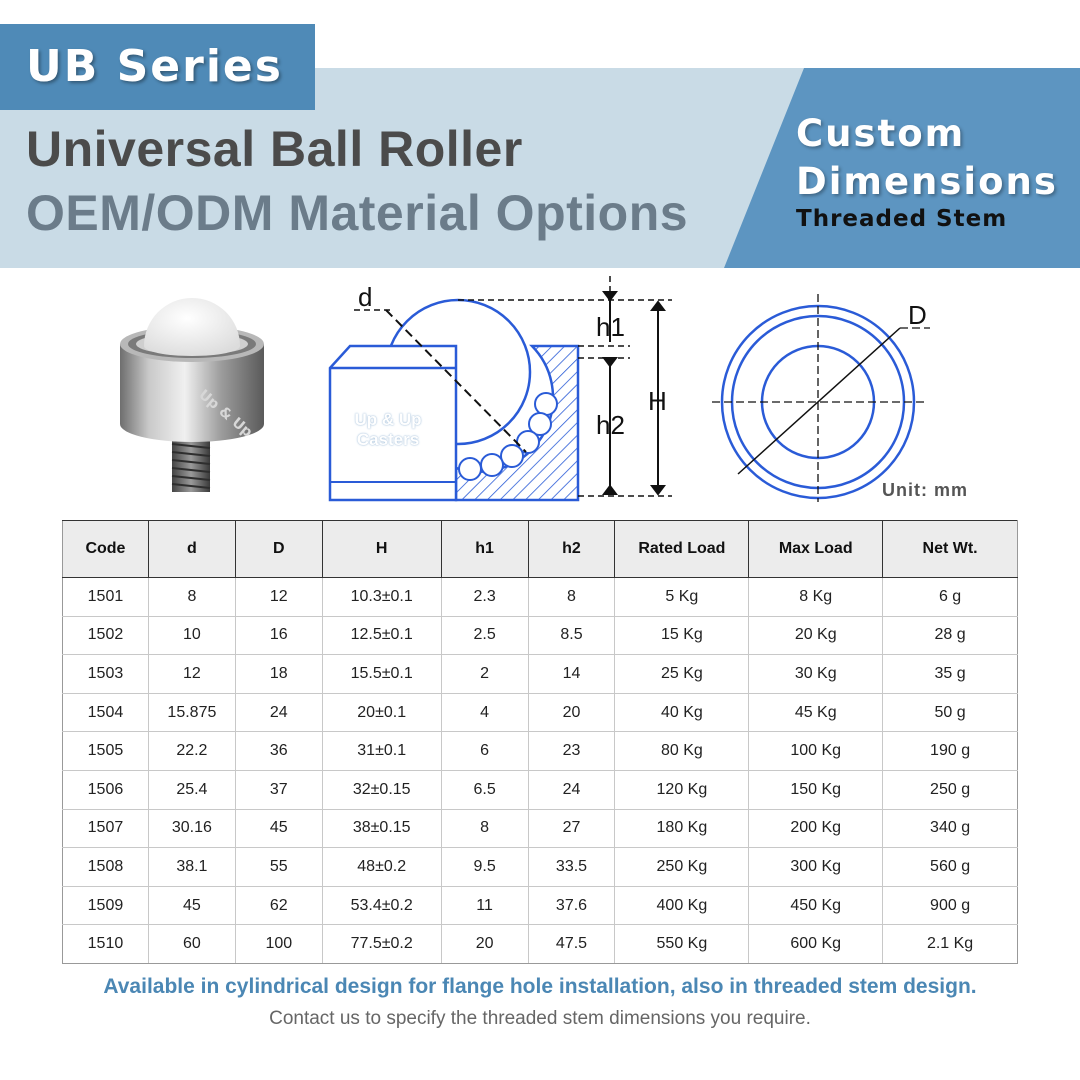 The width and height of the screenshot is (1080, 1080). I want to click on table-cell: 340 g, so click(950, 828).